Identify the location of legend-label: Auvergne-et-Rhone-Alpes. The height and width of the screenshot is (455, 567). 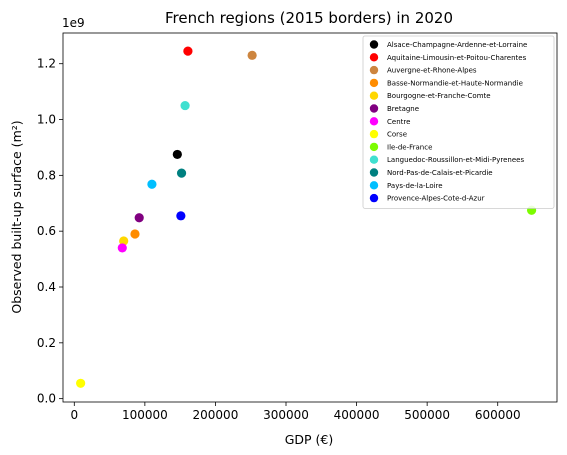
(432, 71).